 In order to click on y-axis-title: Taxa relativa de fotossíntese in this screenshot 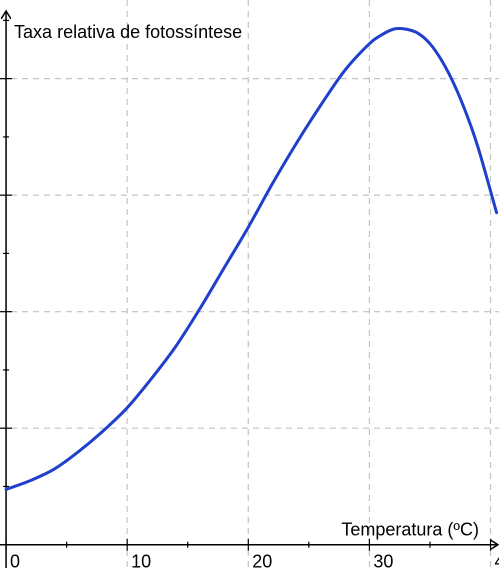, I will do `click(128, 32)`.